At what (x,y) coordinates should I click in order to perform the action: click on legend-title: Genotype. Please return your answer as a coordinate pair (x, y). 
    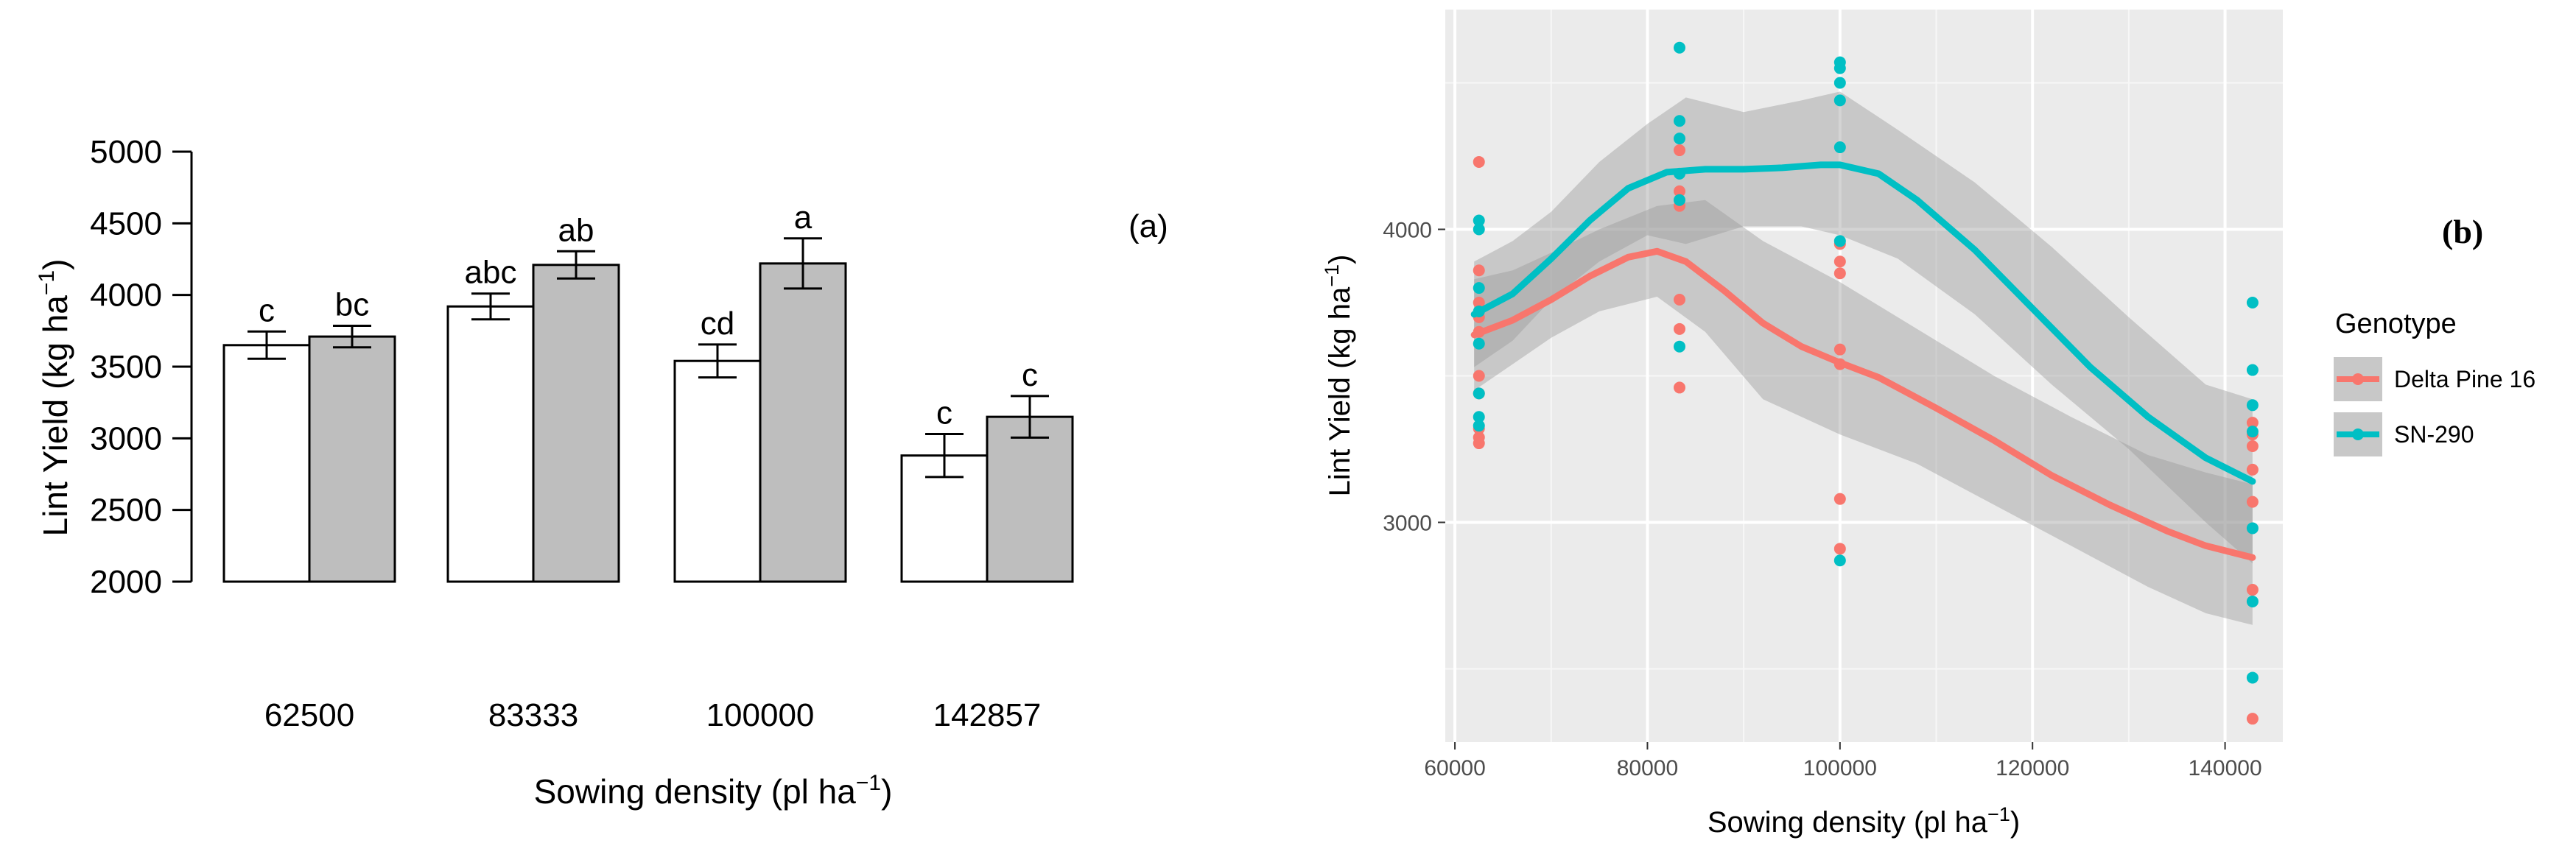
    Looking at the image, I should click on (2396, 323).